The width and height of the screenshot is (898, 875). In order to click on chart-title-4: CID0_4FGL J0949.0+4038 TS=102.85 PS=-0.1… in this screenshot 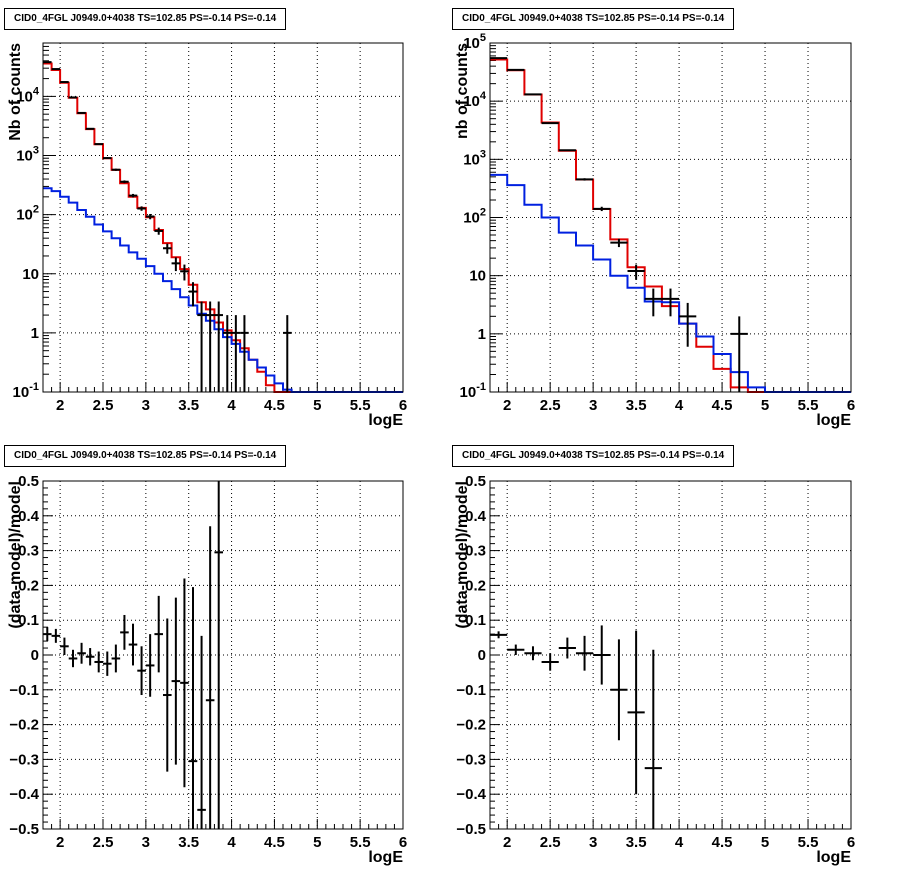, I will do `click(593, 456)`.